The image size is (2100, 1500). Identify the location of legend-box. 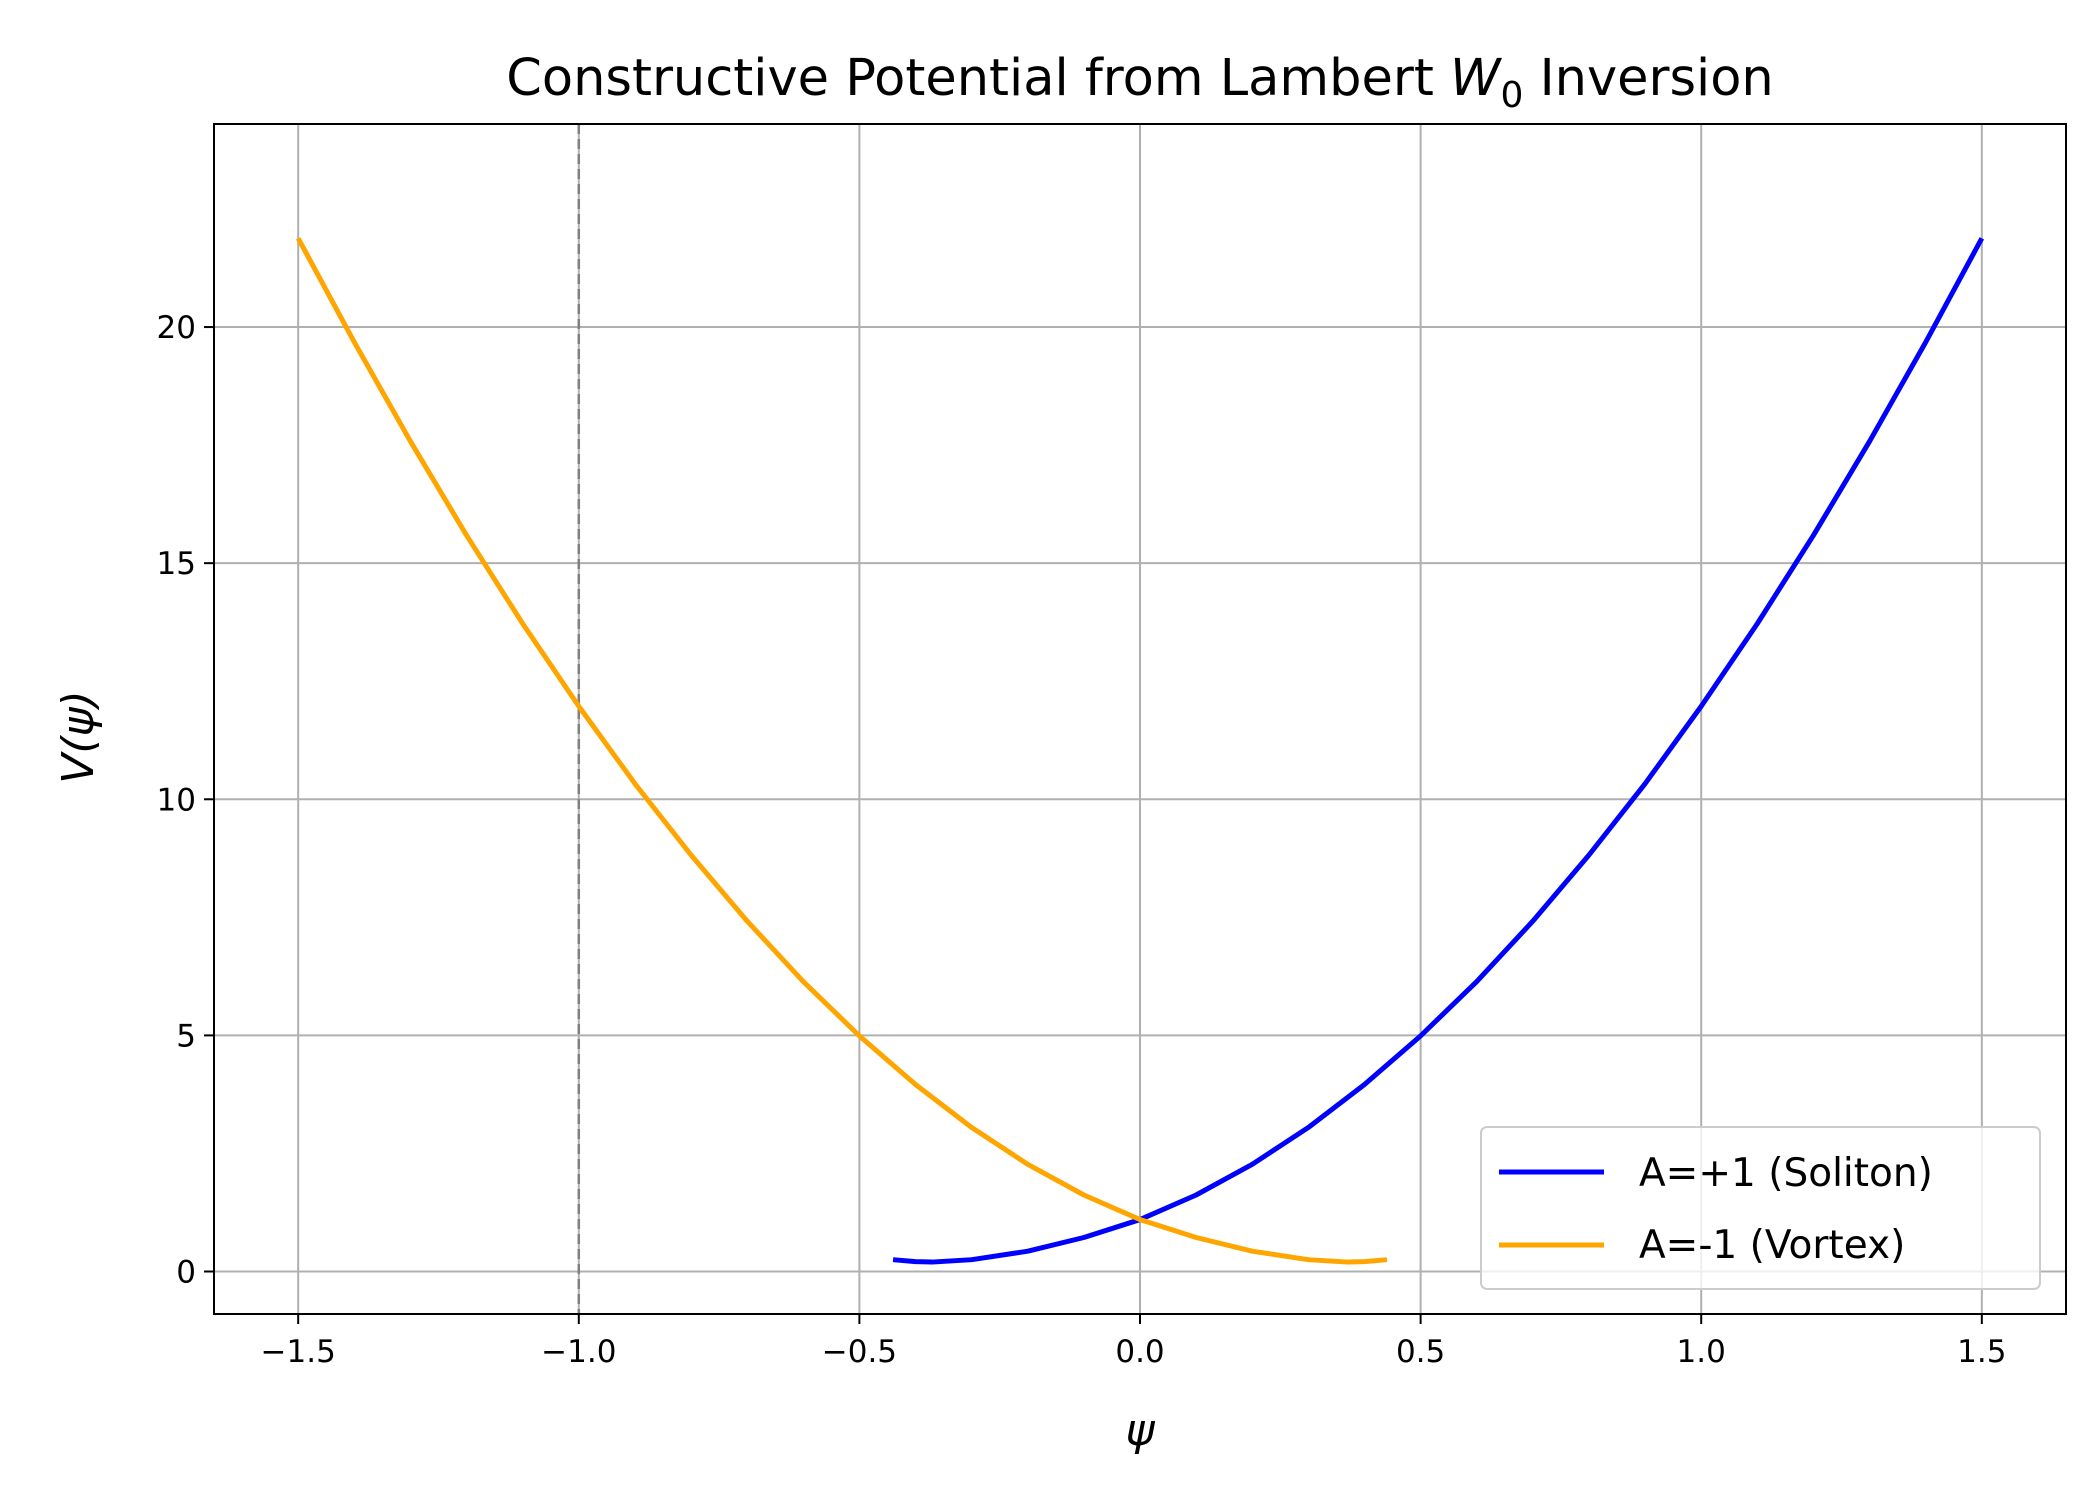
(1760, 1208).